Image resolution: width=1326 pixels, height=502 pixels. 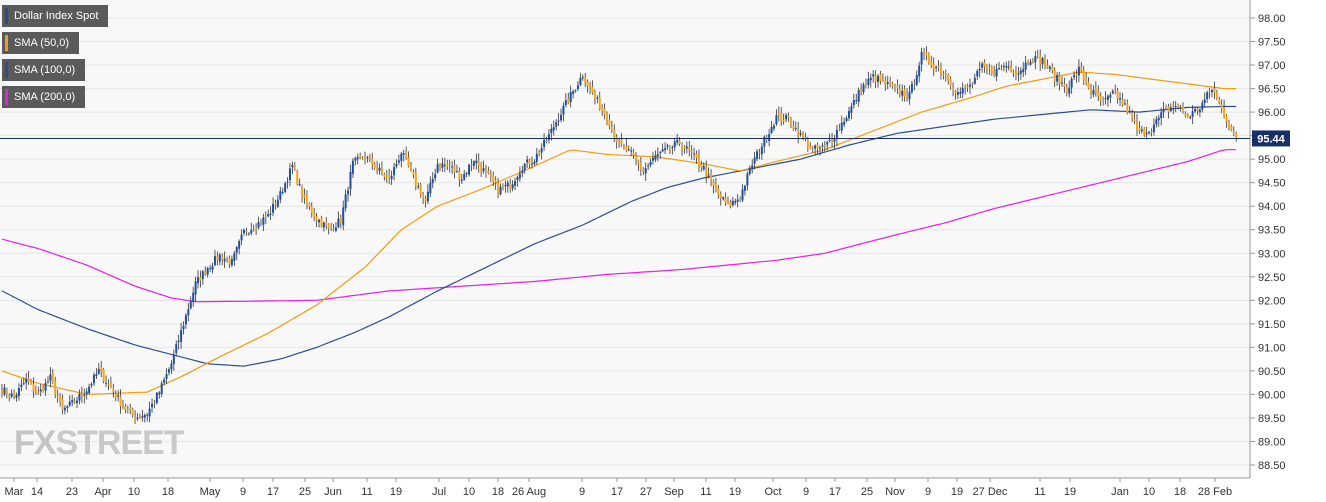 What do you see at coordinates (44, 97) in the screenshot?
I see `legend-item-sma-200: SMA (200,0)` at bounding box center [44, 97].